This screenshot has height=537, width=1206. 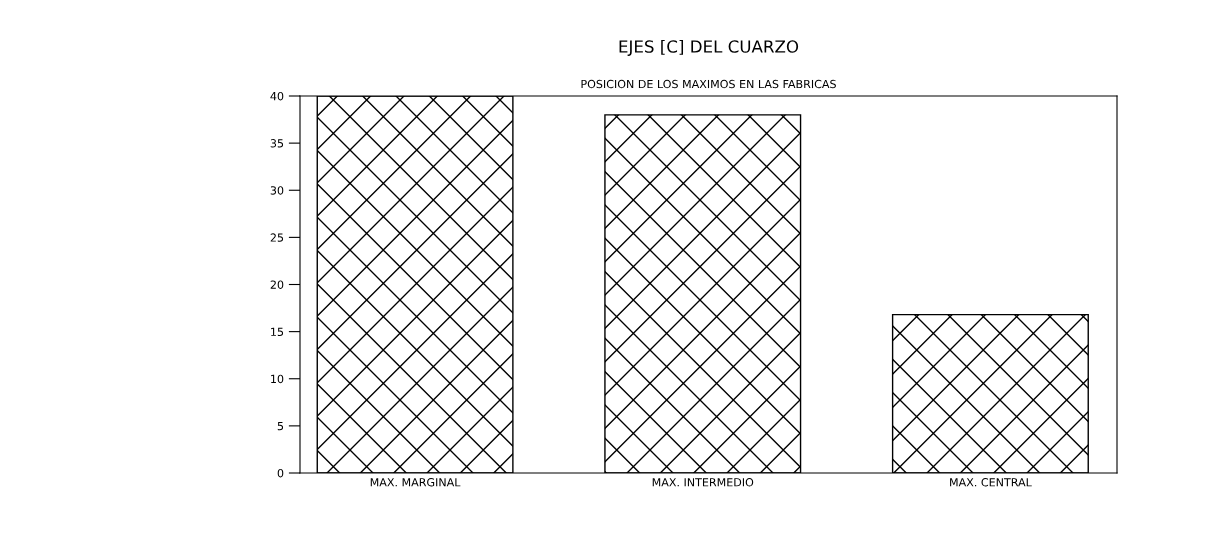 I want to click on y-tick-label: 5, so click(x=280, y=426).